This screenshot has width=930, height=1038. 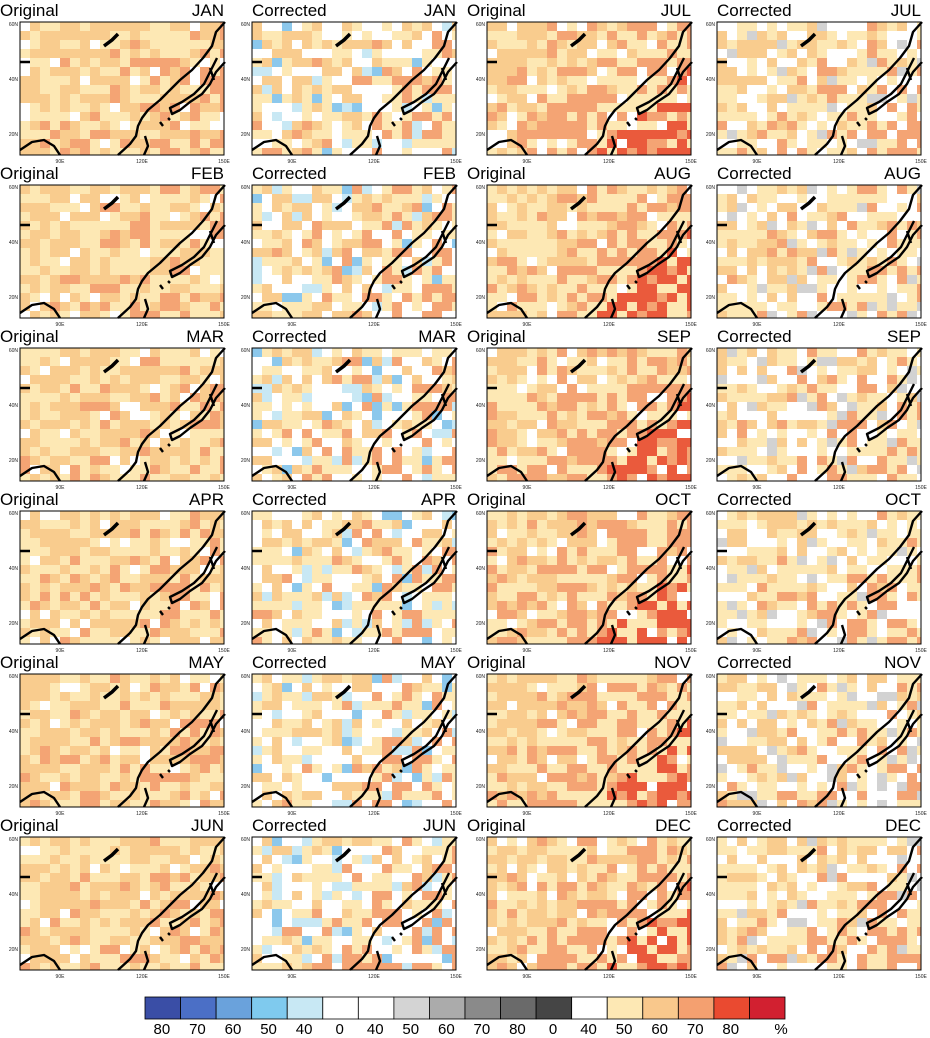 I want to click on panel-month: FEB, so click(x=207, y=173).